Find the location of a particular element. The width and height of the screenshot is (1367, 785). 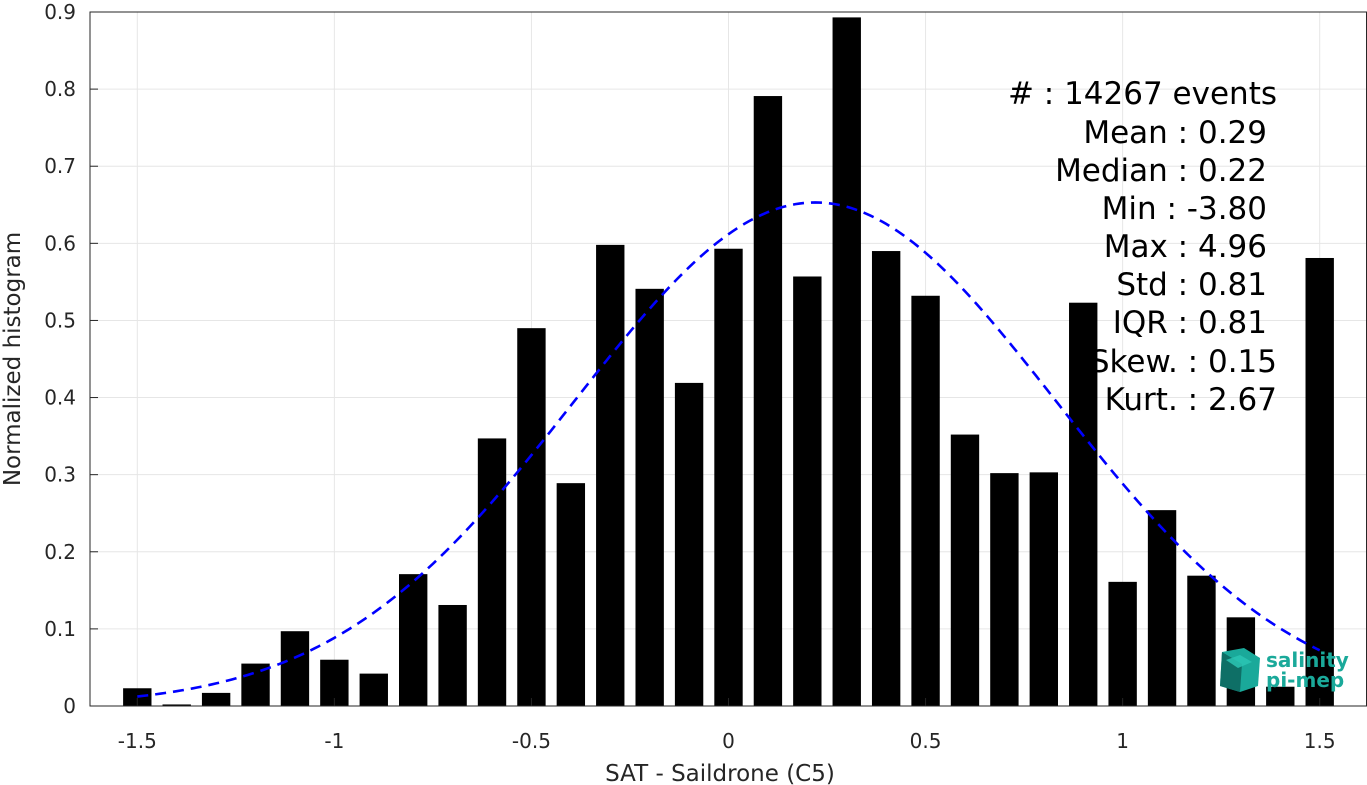

stat-std: Std : 0.81 is located at coordinates (1191, 285).